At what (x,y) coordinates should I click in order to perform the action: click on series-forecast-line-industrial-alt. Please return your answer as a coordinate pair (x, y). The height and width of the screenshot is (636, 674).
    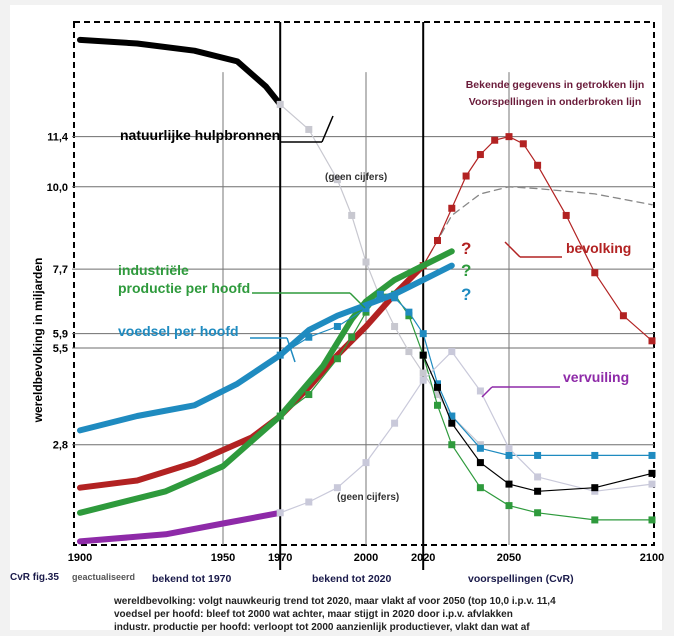
    Looking at the image, I should click on (537, 423).